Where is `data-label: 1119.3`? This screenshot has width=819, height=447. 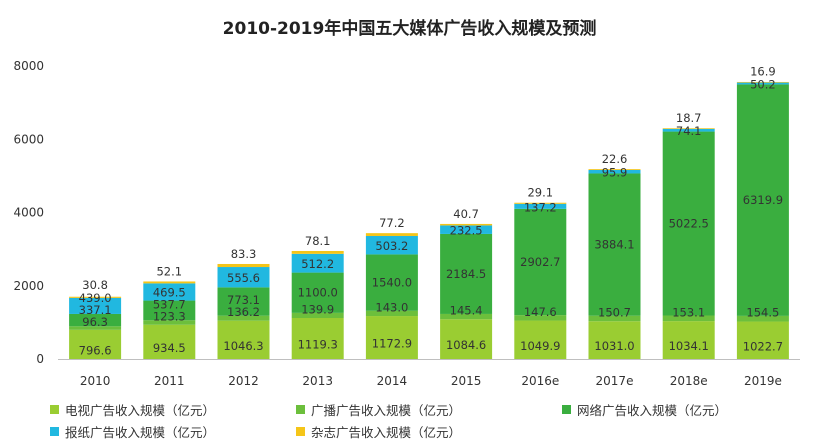 data-label: 1119.3 is located at coordinates (318, 345).